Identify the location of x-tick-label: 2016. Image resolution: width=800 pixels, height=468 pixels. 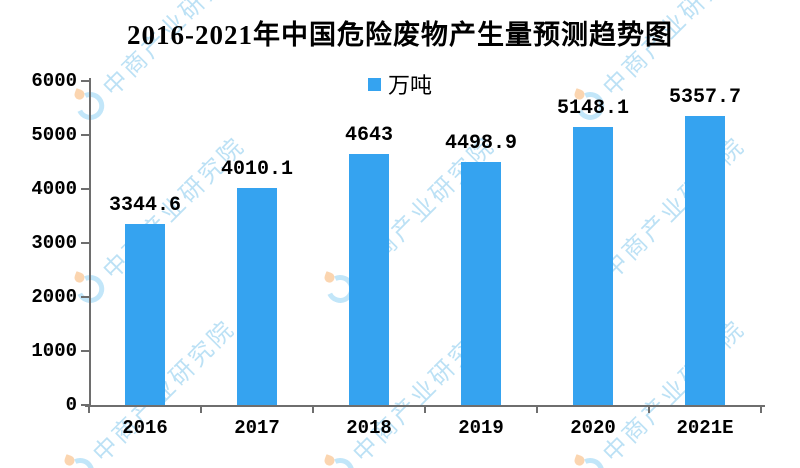
(145, 428).